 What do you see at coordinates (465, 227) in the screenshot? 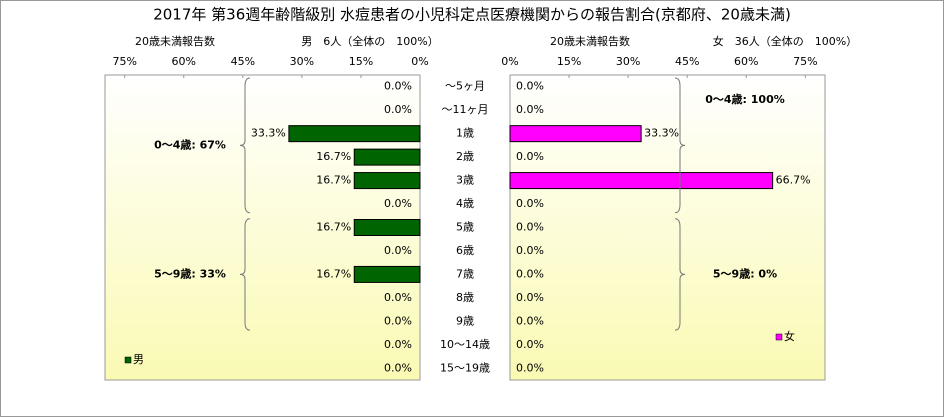
I see `category-label: 5歳` at bounding box center [465, 227].